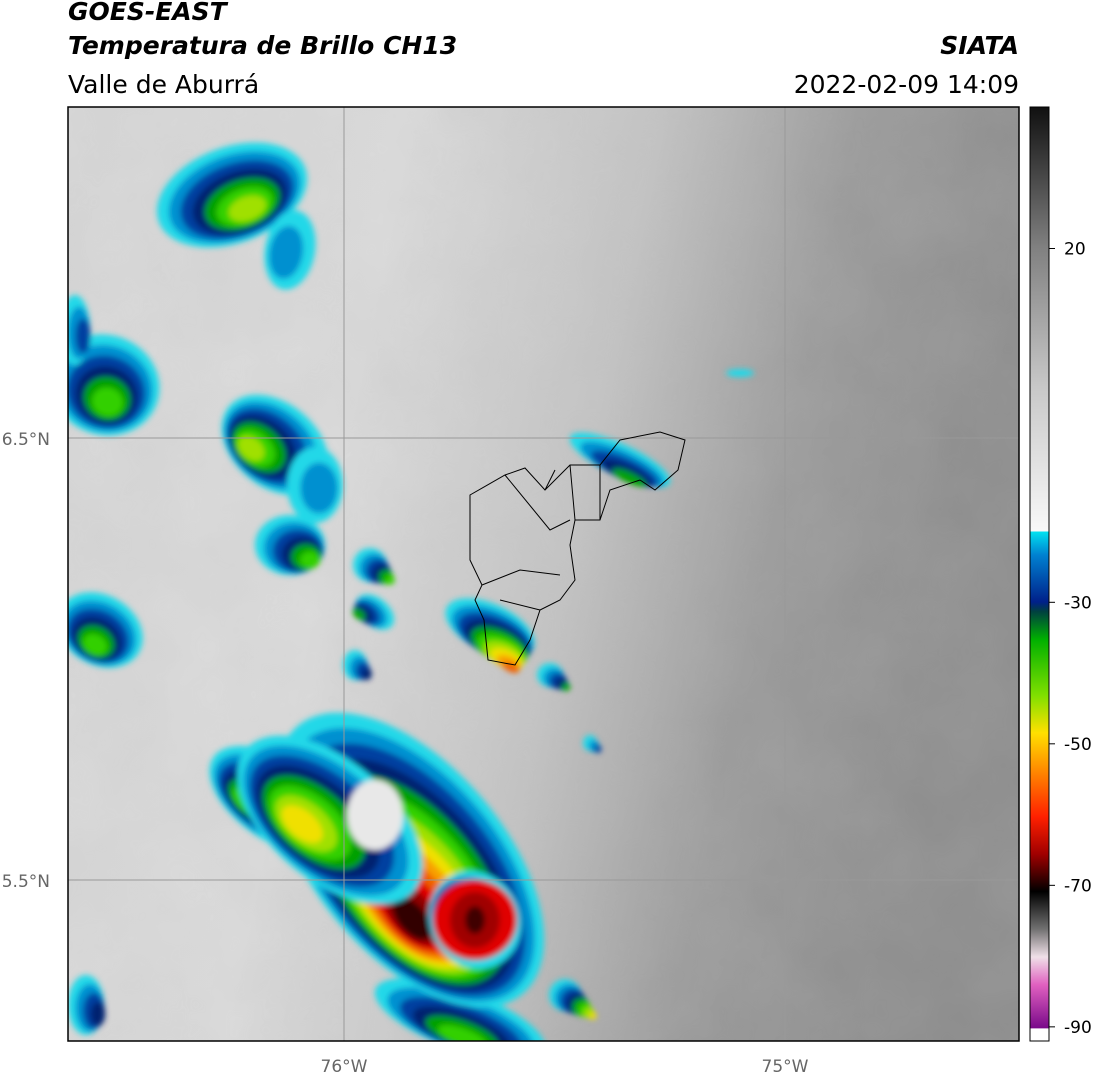 This screenshot has width=1094, height=1078. Describe the element at coordinates (163, 84) in the screenshot. I see `region: Valle de Aburrá` at that location.